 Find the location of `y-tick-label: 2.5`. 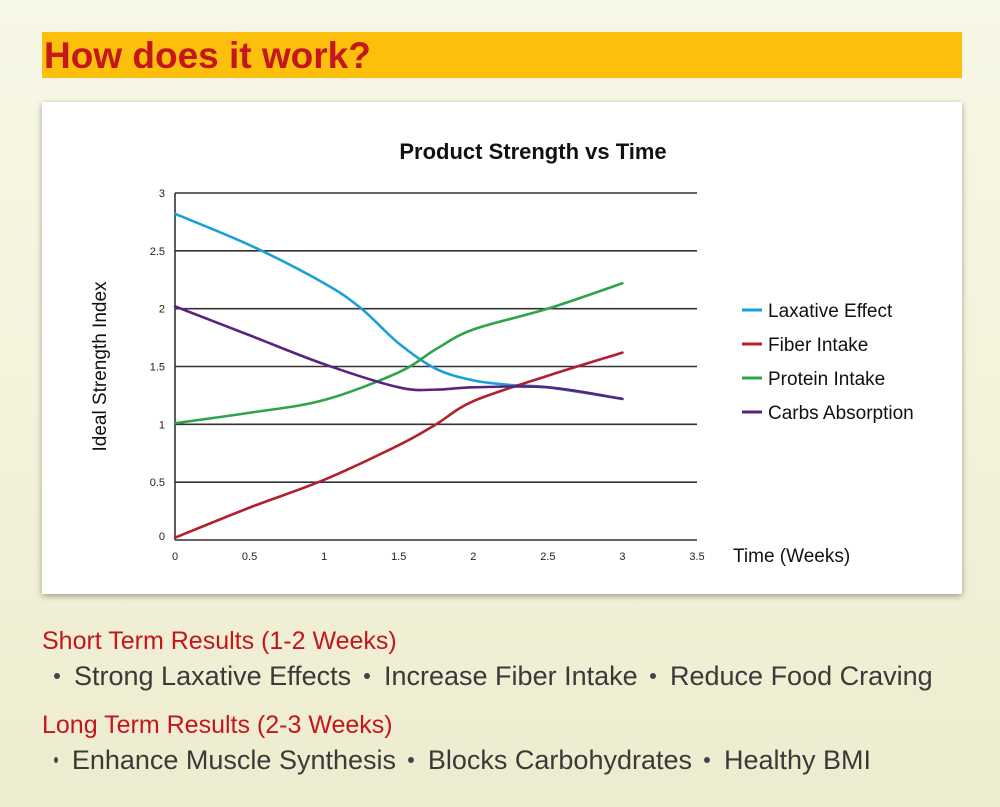

y-tick-label: 2.5 is located at coordinates (157, 252).